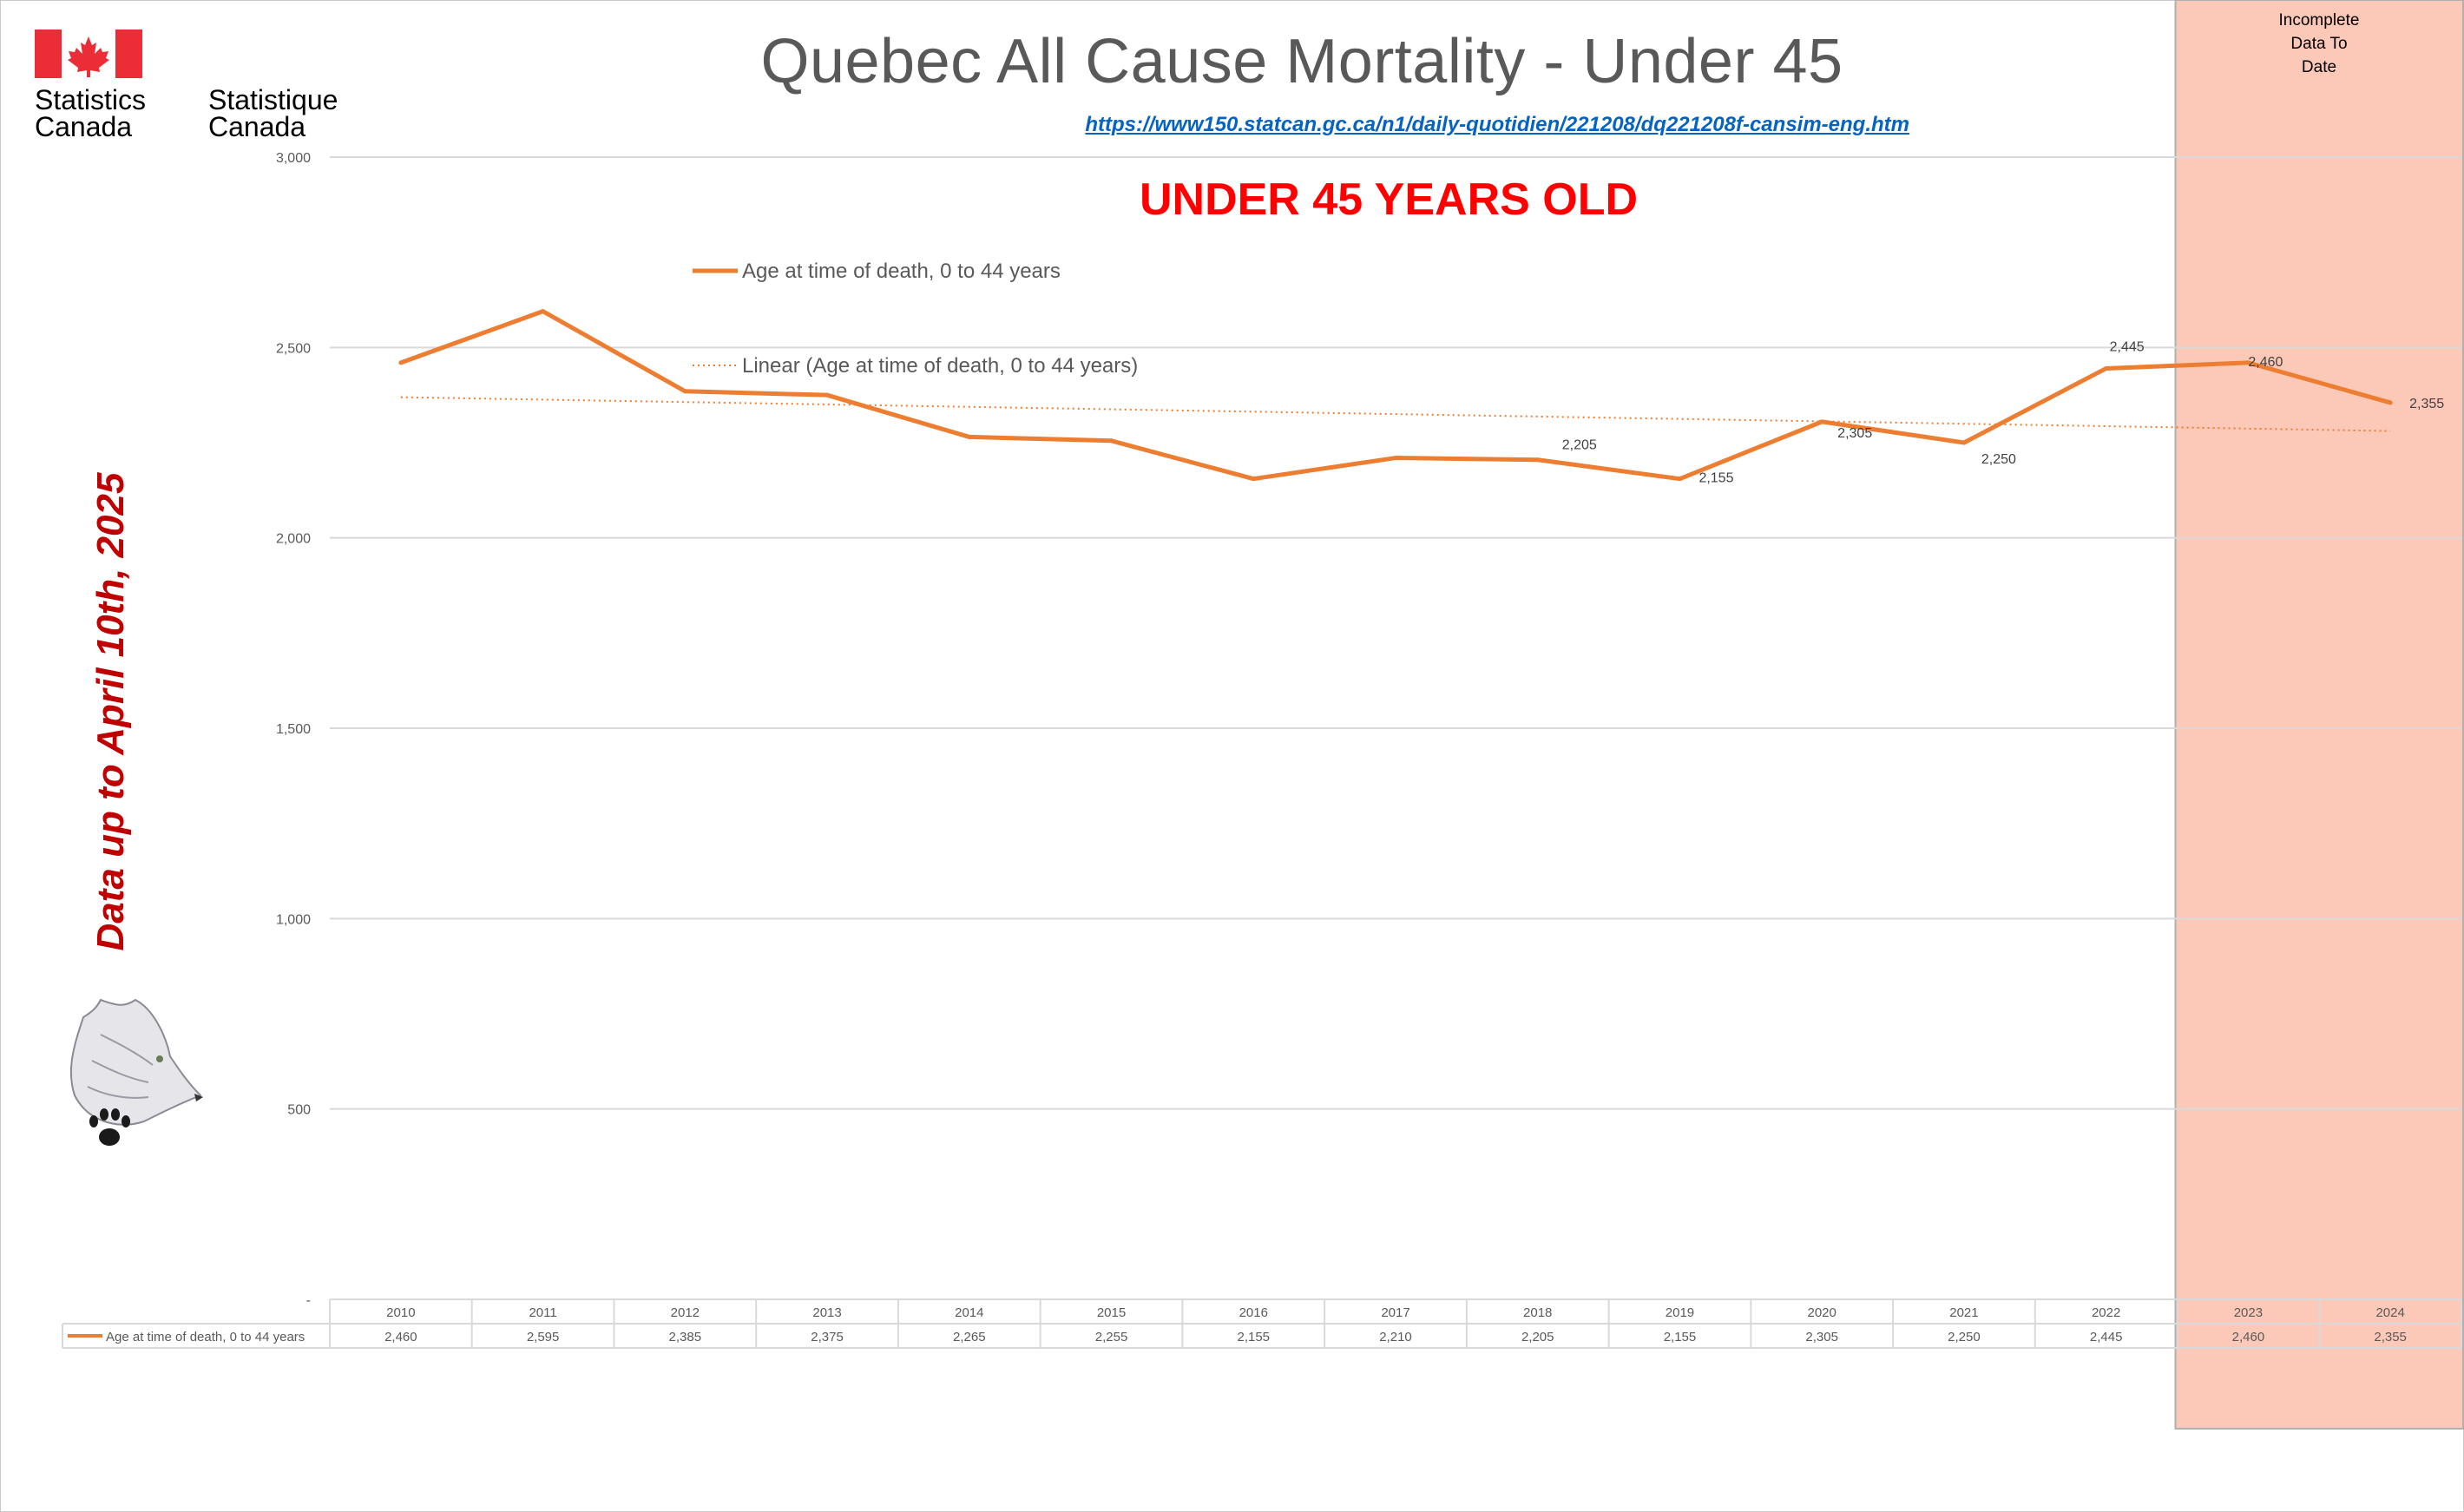 This screenshot has height=1512, width=2464. I want to click on y-tick-label: 3,000, so click(294, 158).